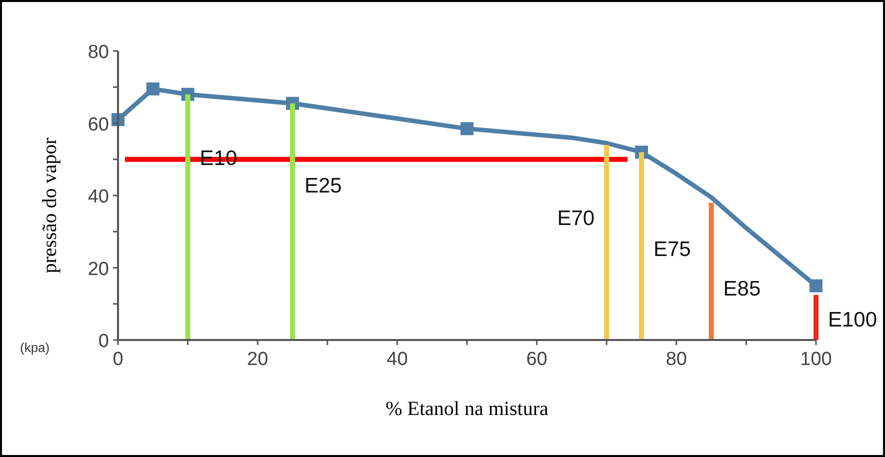 Image resolution: width=885 pixels, height=457 pixels. What do you see at coordinates (35, 347) in the screenshot?
I see `text: (kpa)` at bounding box center [35, 347].